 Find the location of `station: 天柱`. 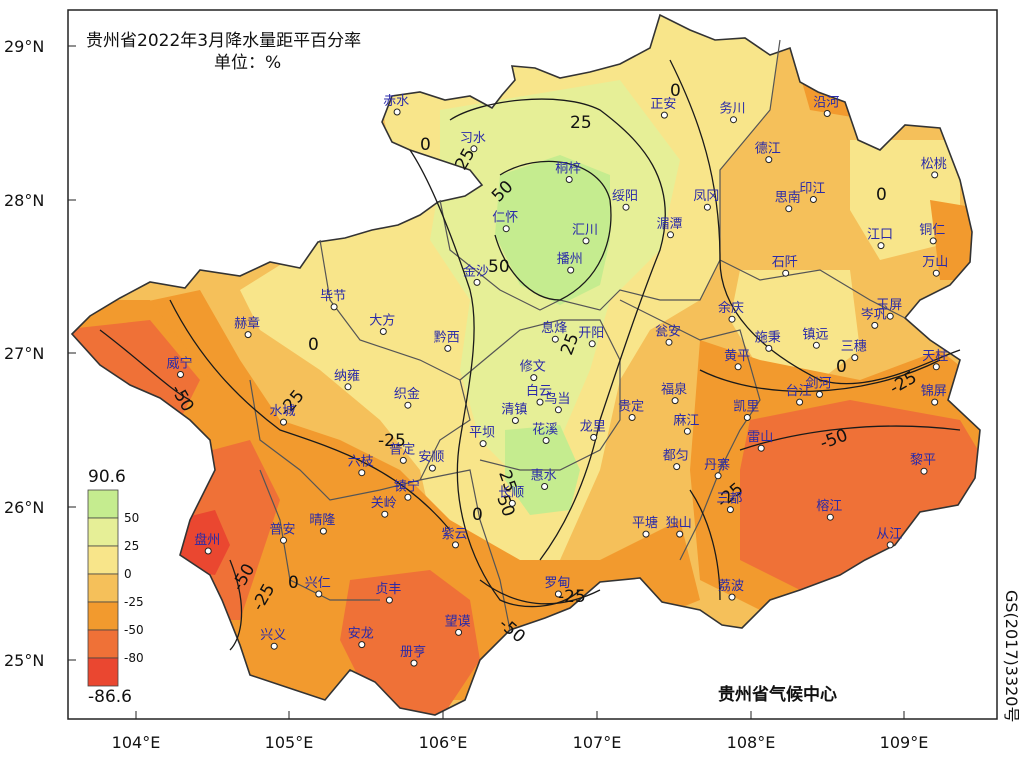

station: 天柱 is located at coordinates (935, 360).